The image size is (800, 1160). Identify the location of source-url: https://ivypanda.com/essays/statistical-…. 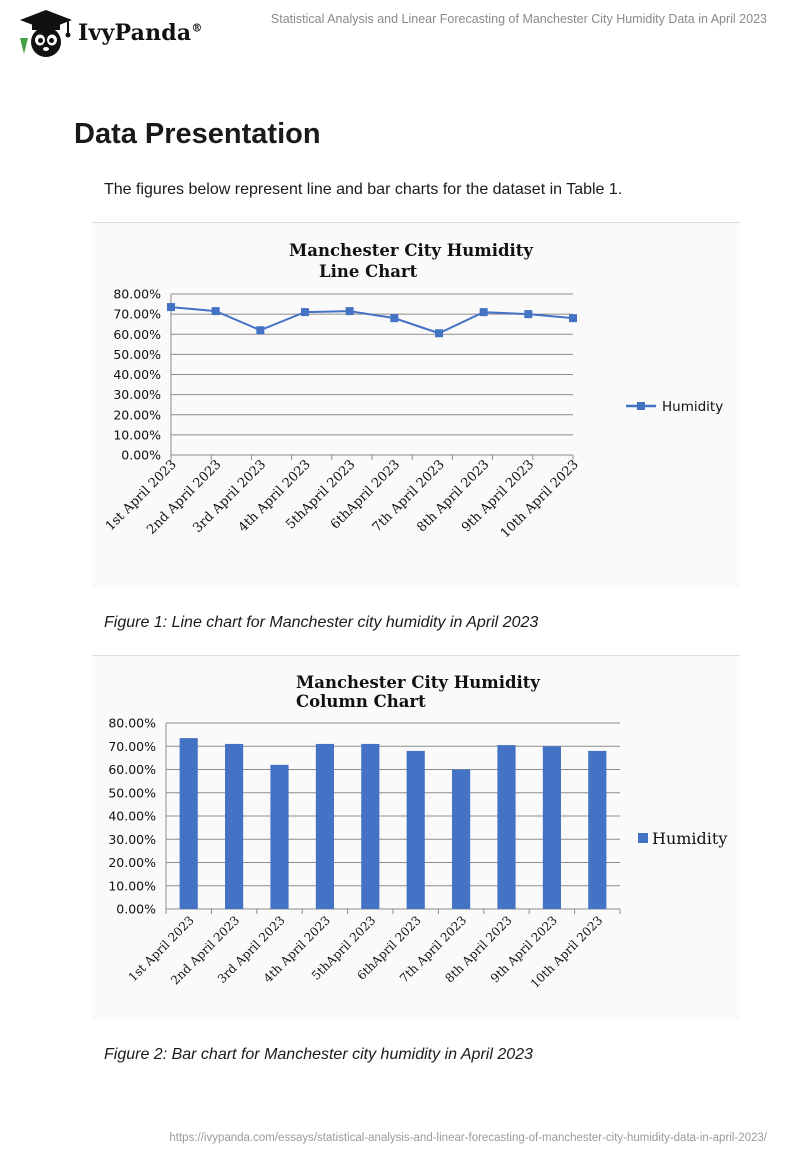
(468, 1138).